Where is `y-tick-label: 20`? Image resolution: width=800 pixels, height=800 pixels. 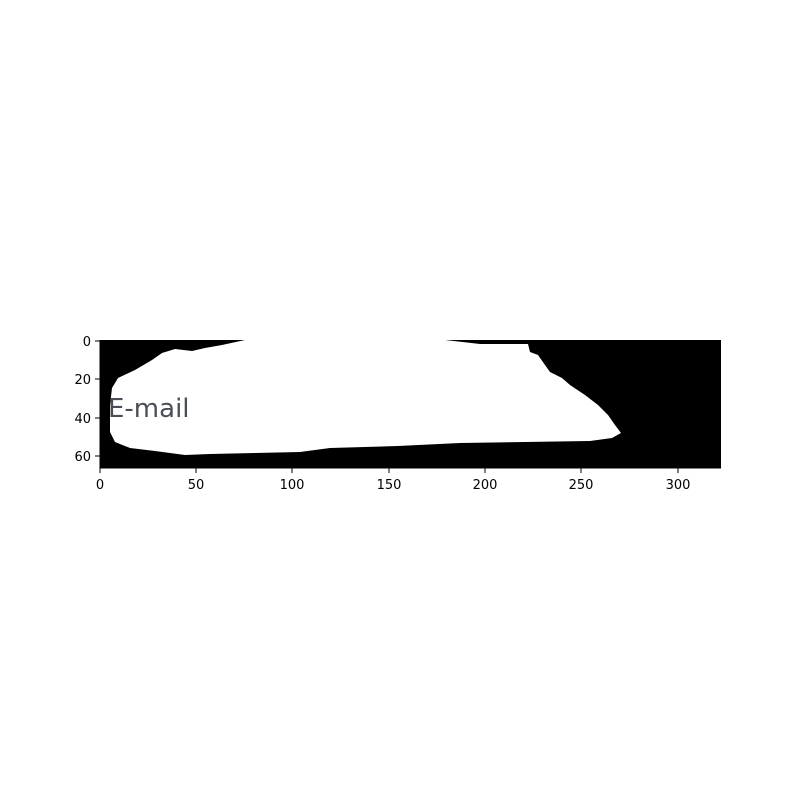 y-tick-label: 20 is located at coordinates (82, 380).